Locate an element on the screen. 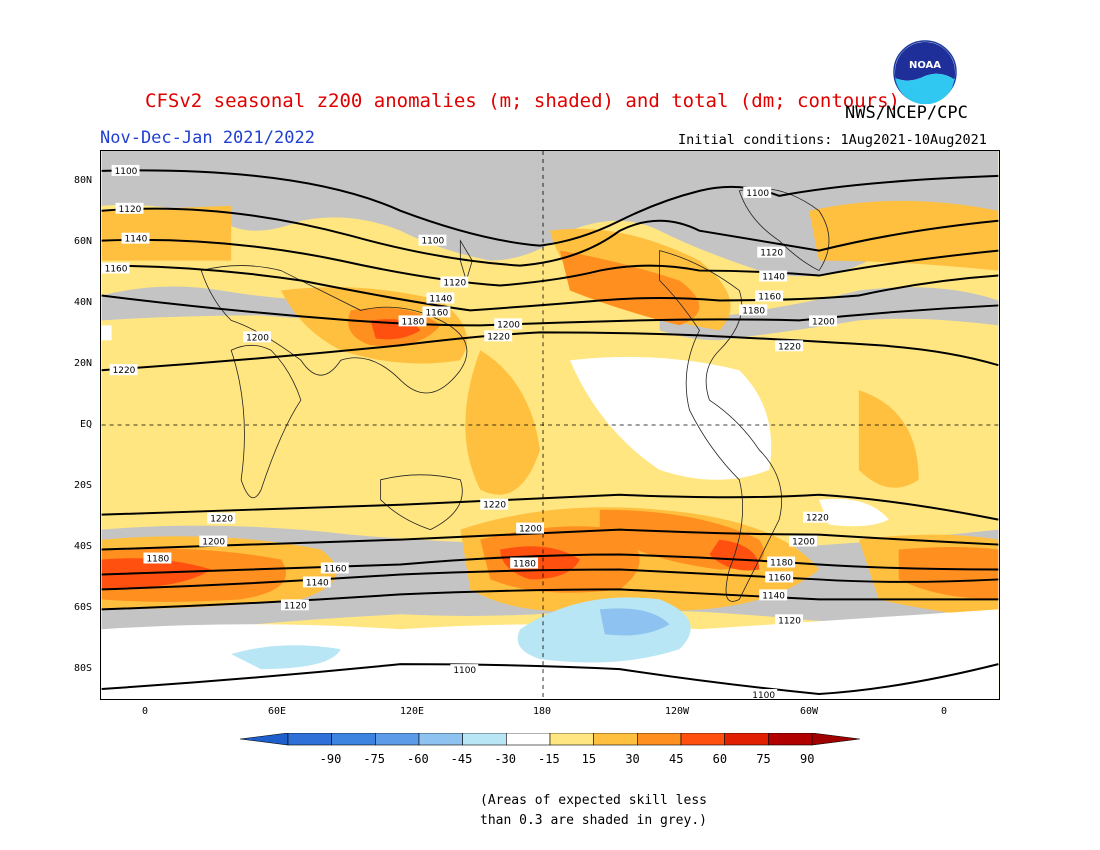 The height and width of the screenshot is (850, 1100). lat-tick: EQ is located at coordinates (86, 424).